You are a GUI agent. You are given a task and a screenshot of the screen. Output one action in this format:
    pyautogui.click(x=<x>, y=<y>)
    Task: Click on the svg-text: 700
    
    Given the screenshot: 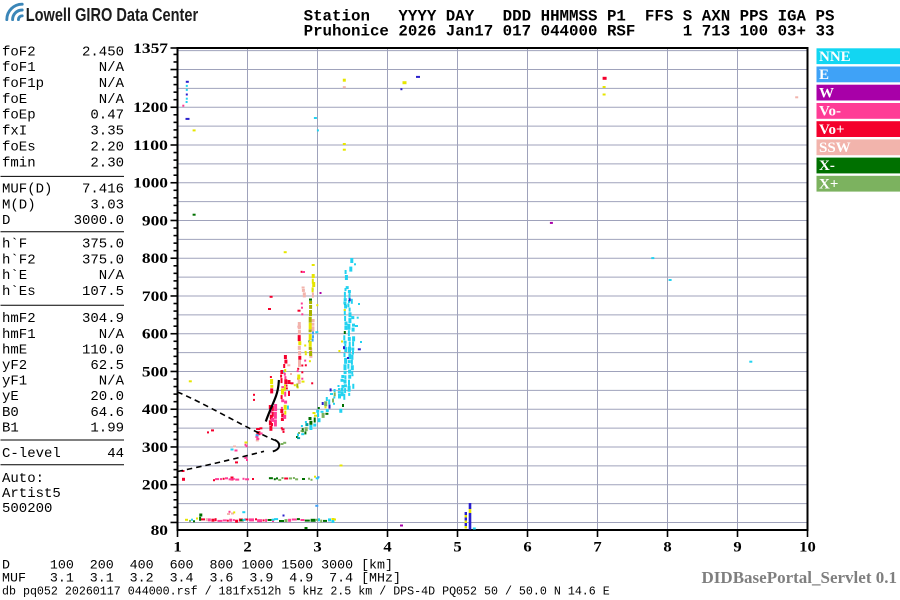 What is the action you would take?
    pyautogui.click(x=155, y=297)
    